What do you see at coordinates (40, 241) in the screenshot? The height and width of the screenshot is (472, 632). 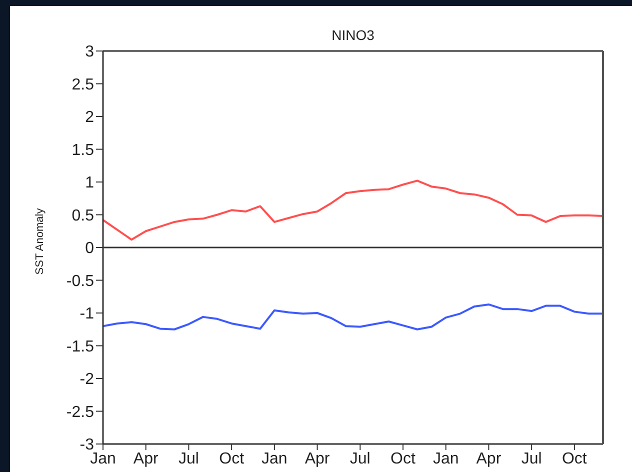 I see `y-axis-title: SST Anomaly` at bounding box center [40, 241].